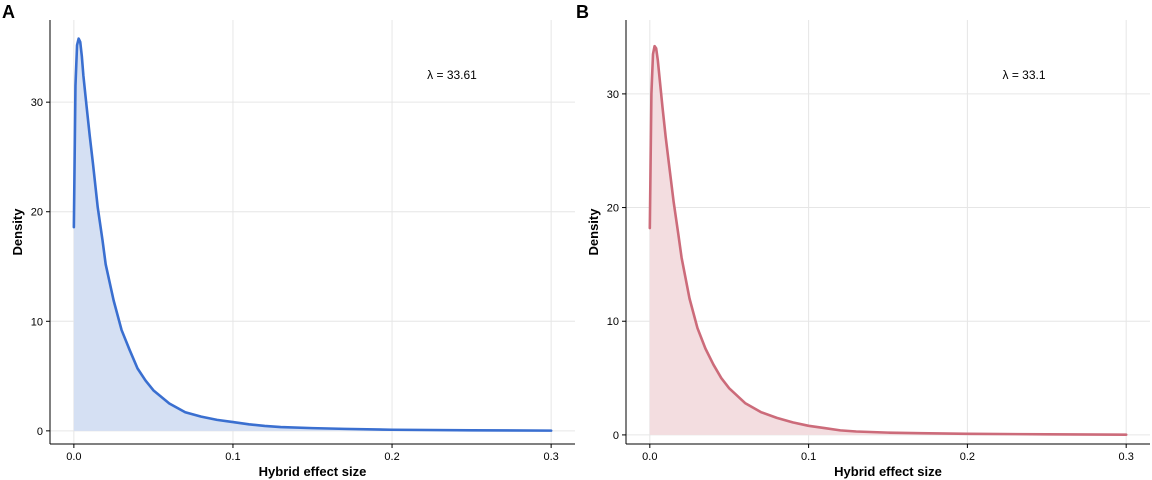 This screenshot has height=480, width=1152. What do you see at coordinates (452, 75) in the screenshot?
I see `lambda-annotation: λ = 33.61` at bounding box center [452, 75].